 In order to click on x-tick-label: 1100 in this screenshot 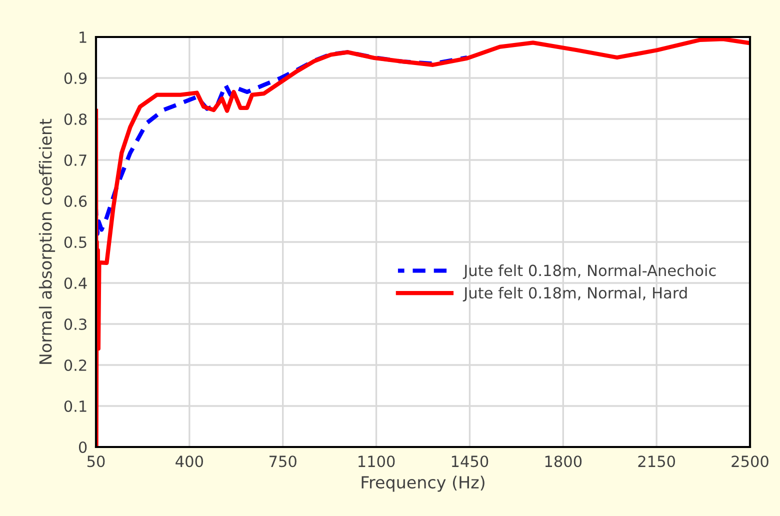, I will do `click(376, 462)`.